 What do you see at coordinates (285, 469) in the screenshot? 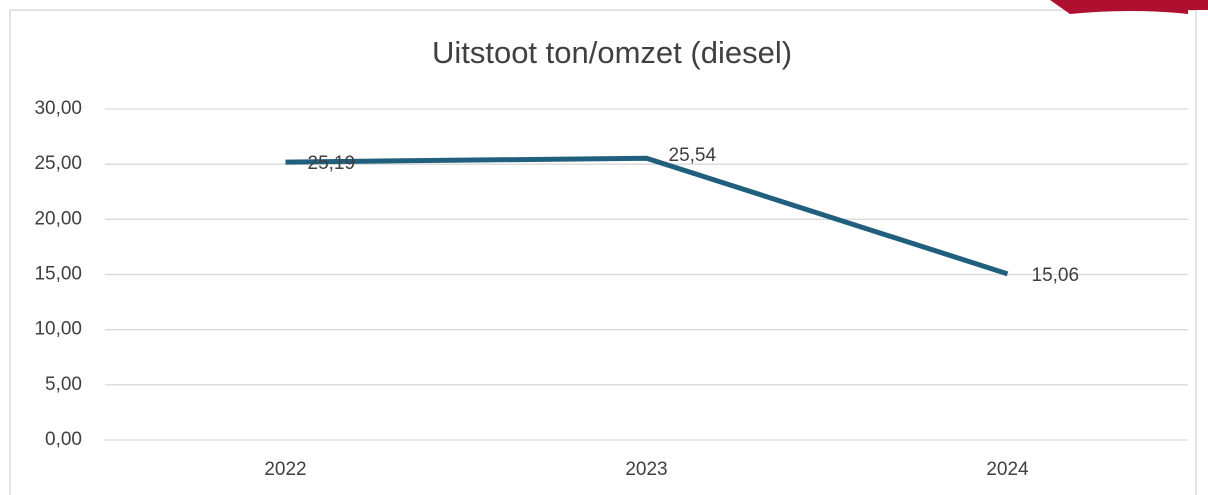
I see `x-tick-label: 2022` at bounding box center [285, 469].